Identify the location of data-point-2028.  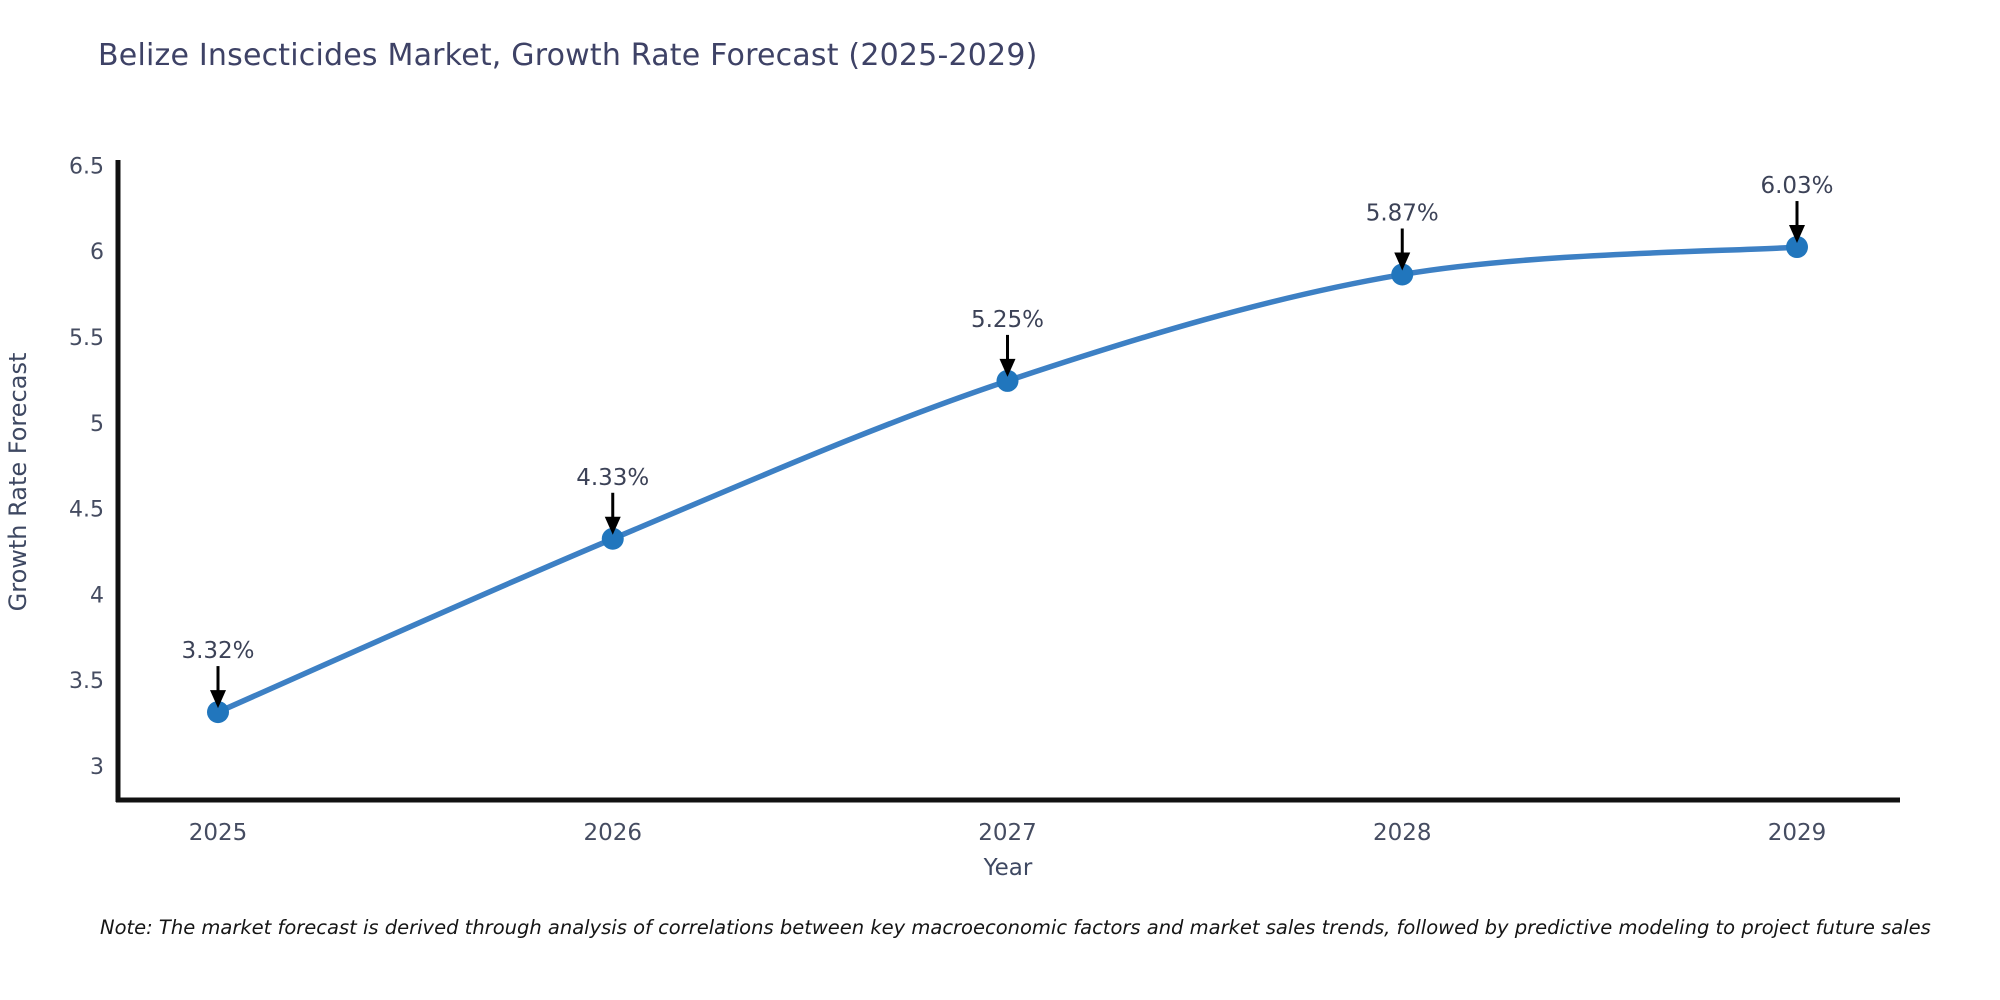
(1402, 274).